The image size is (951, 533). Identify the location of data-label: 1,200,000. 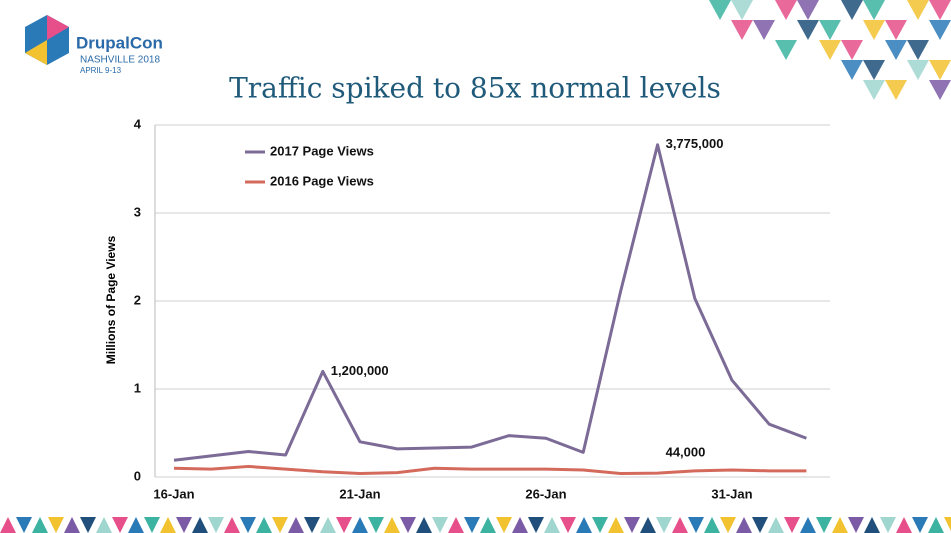
(360, 370).